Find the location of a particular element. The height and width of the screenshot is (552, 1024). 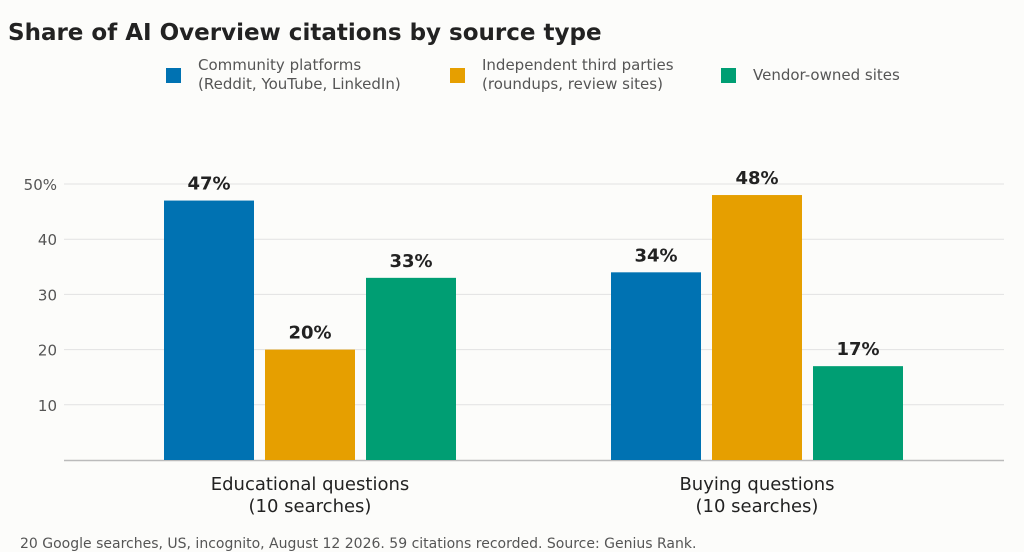

x-category-label-1-line0: Buying questions is located at coordinates (756, 484).